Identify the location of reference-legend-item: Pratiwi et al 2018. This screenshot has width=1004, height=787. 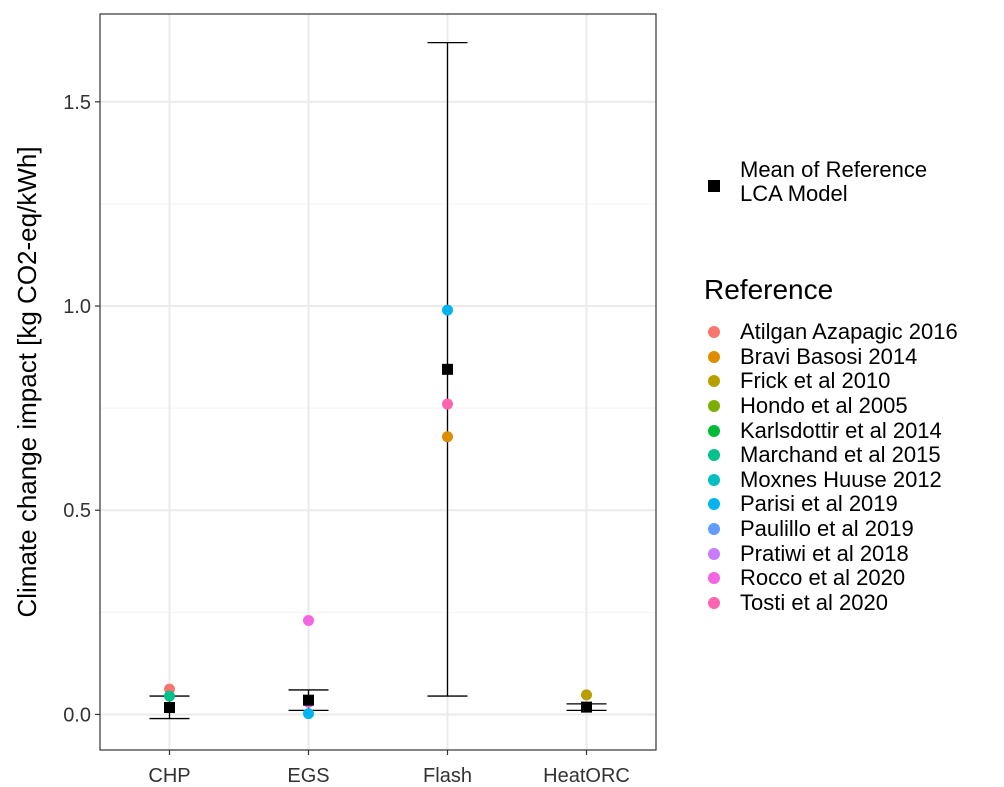
(829, 553).